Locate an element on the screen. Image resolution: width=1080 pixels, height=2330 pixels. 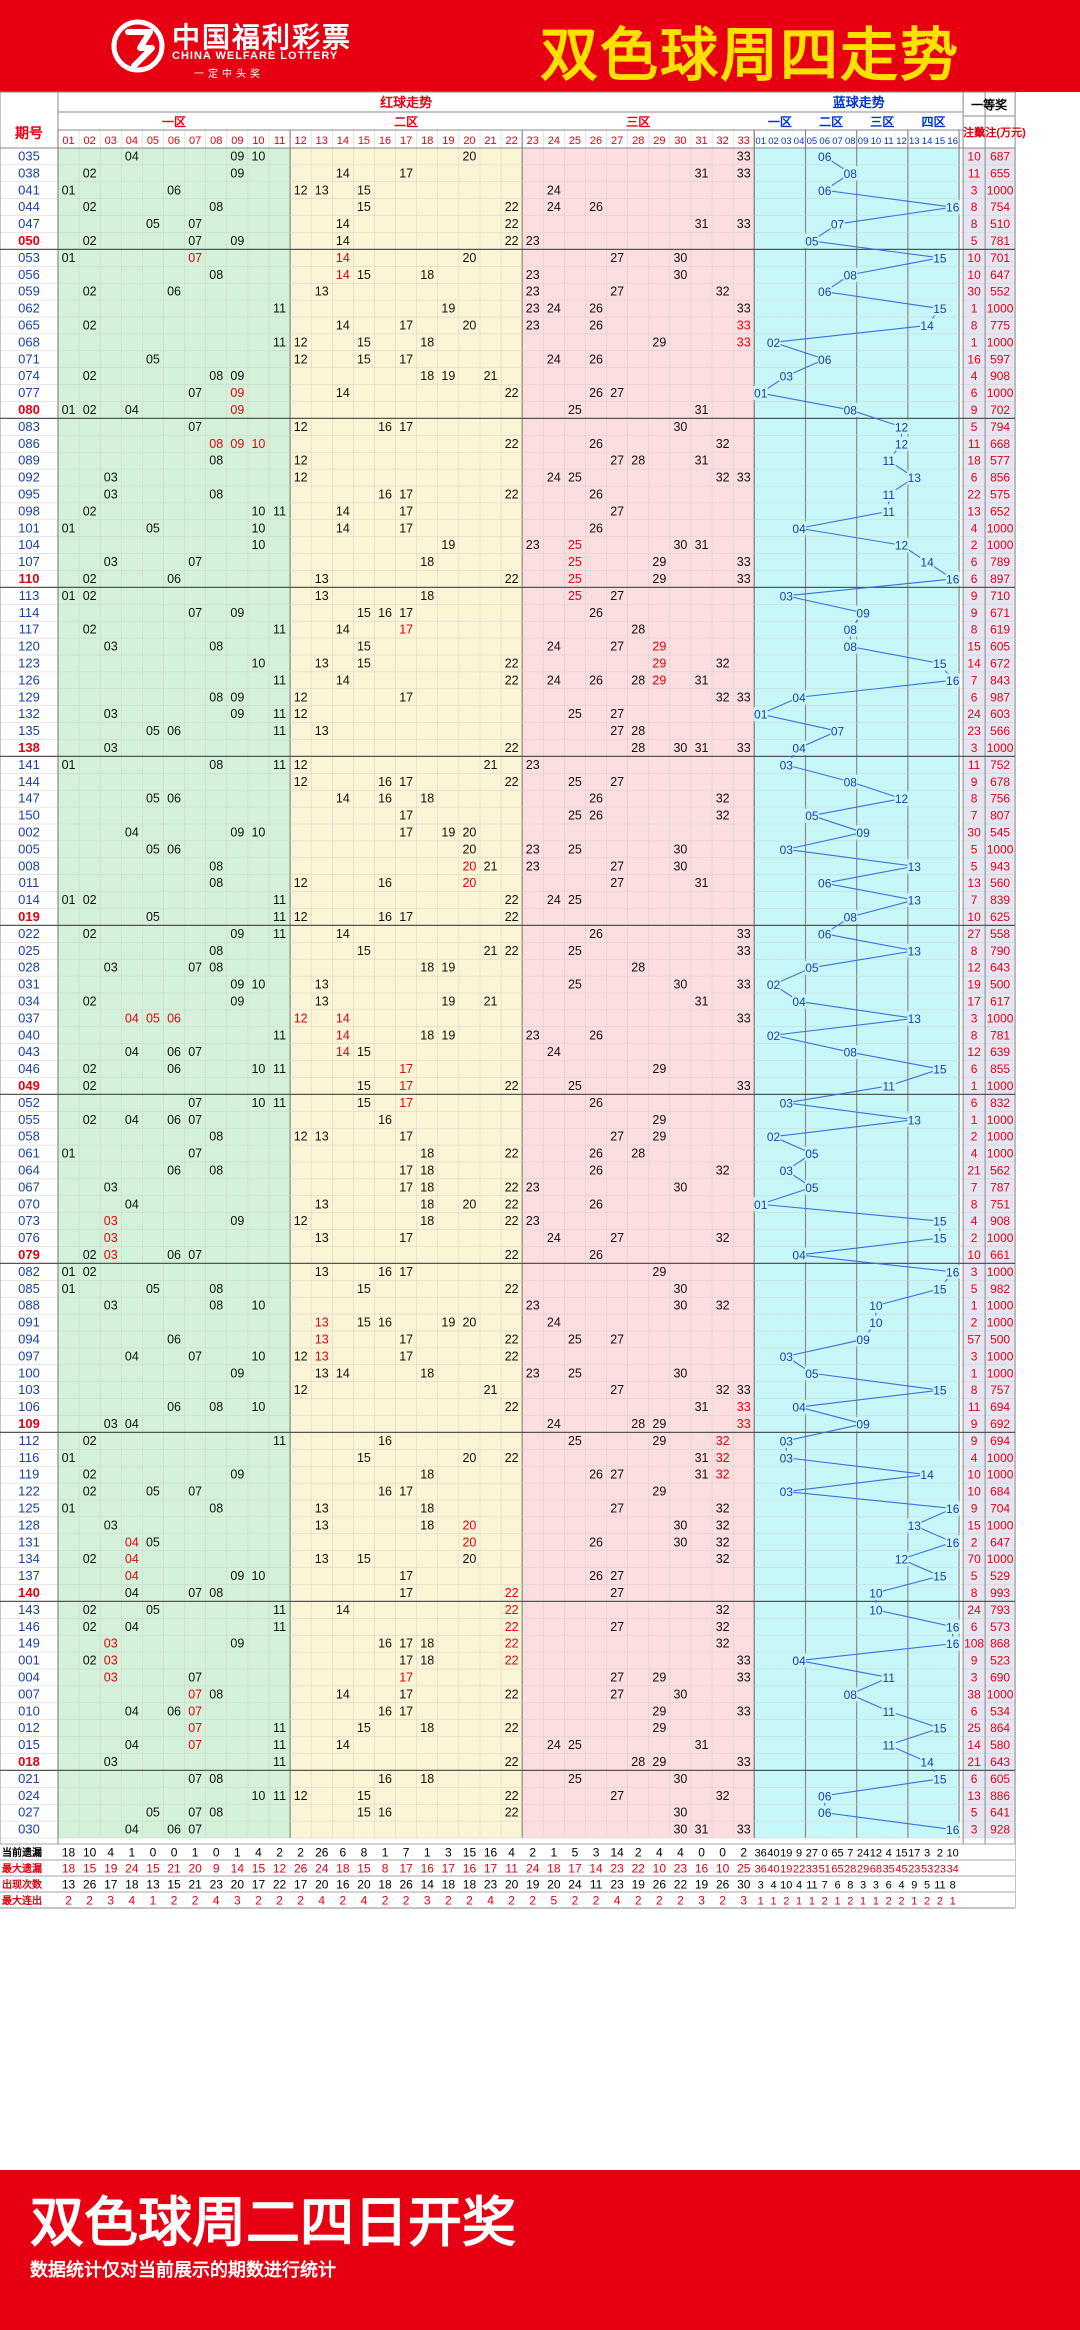
amount-value: 603 is located at coordinates (1000, 714).